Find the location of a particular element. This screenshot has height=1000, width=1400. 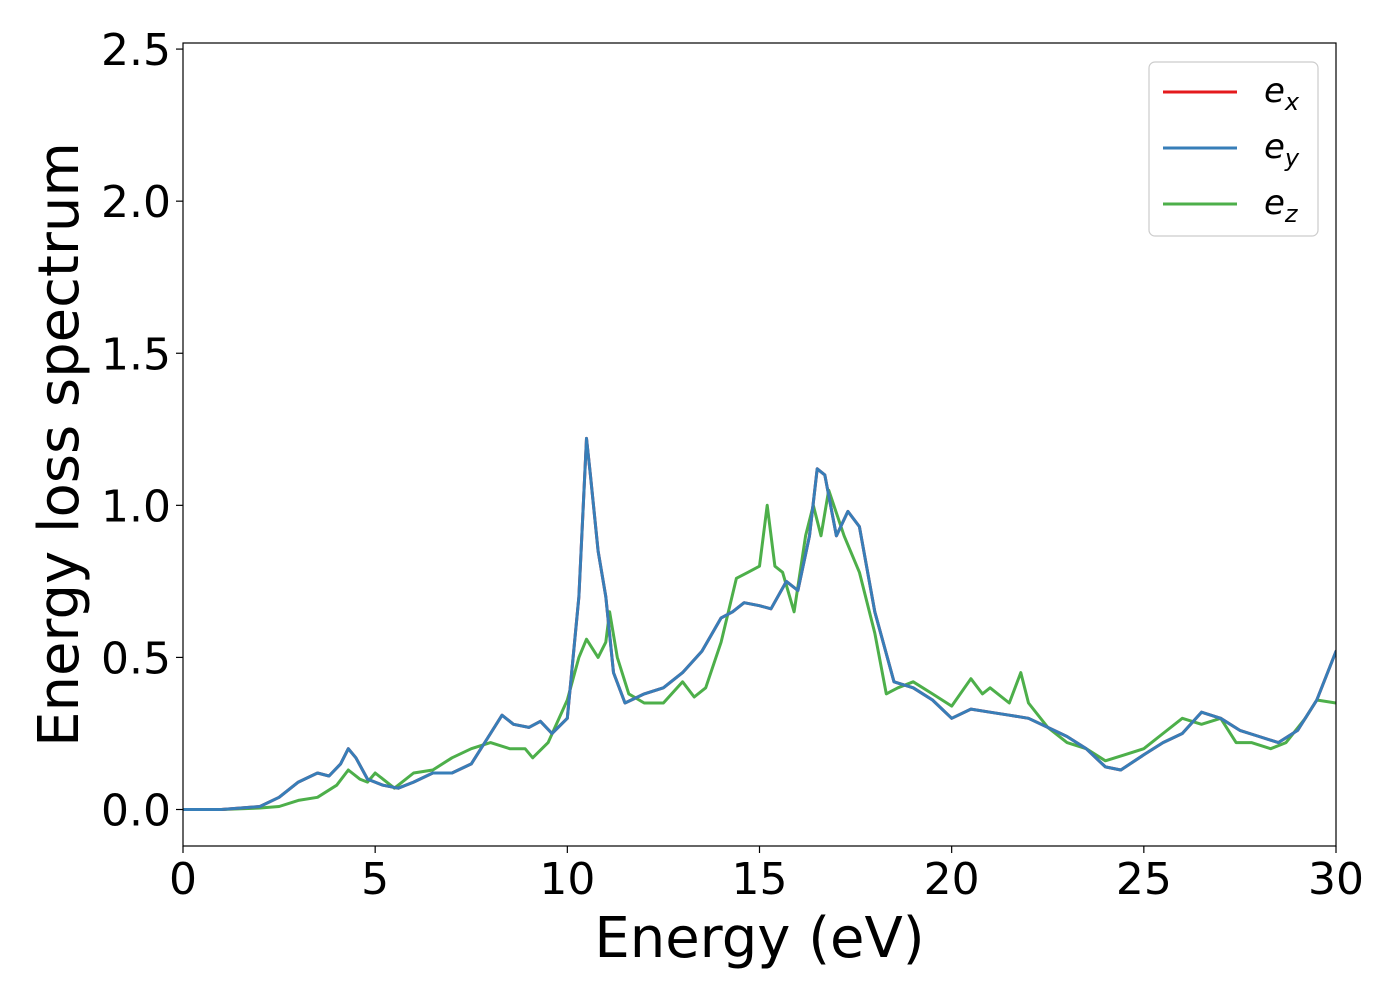

legend-label-e-x: ex is located at coordinates (1282, 93).